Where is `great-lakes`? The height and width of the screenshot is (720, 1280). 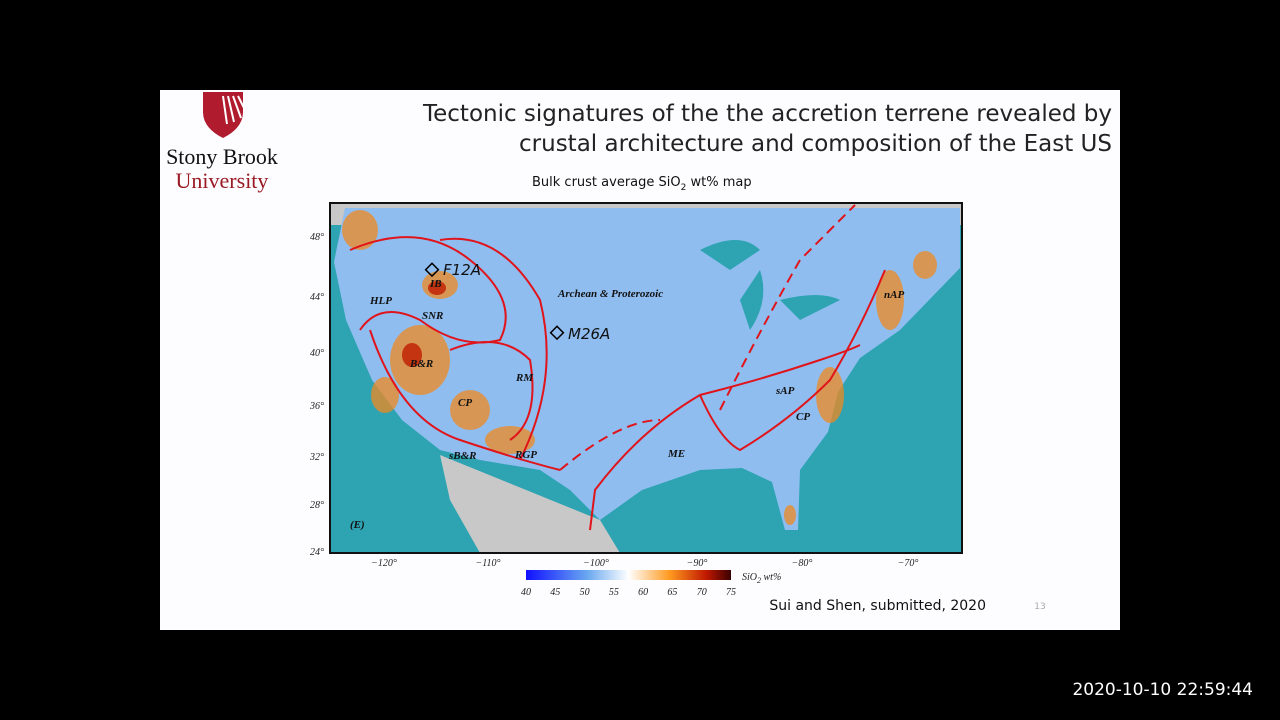
great-lakes is located at coordinates (770, 285).